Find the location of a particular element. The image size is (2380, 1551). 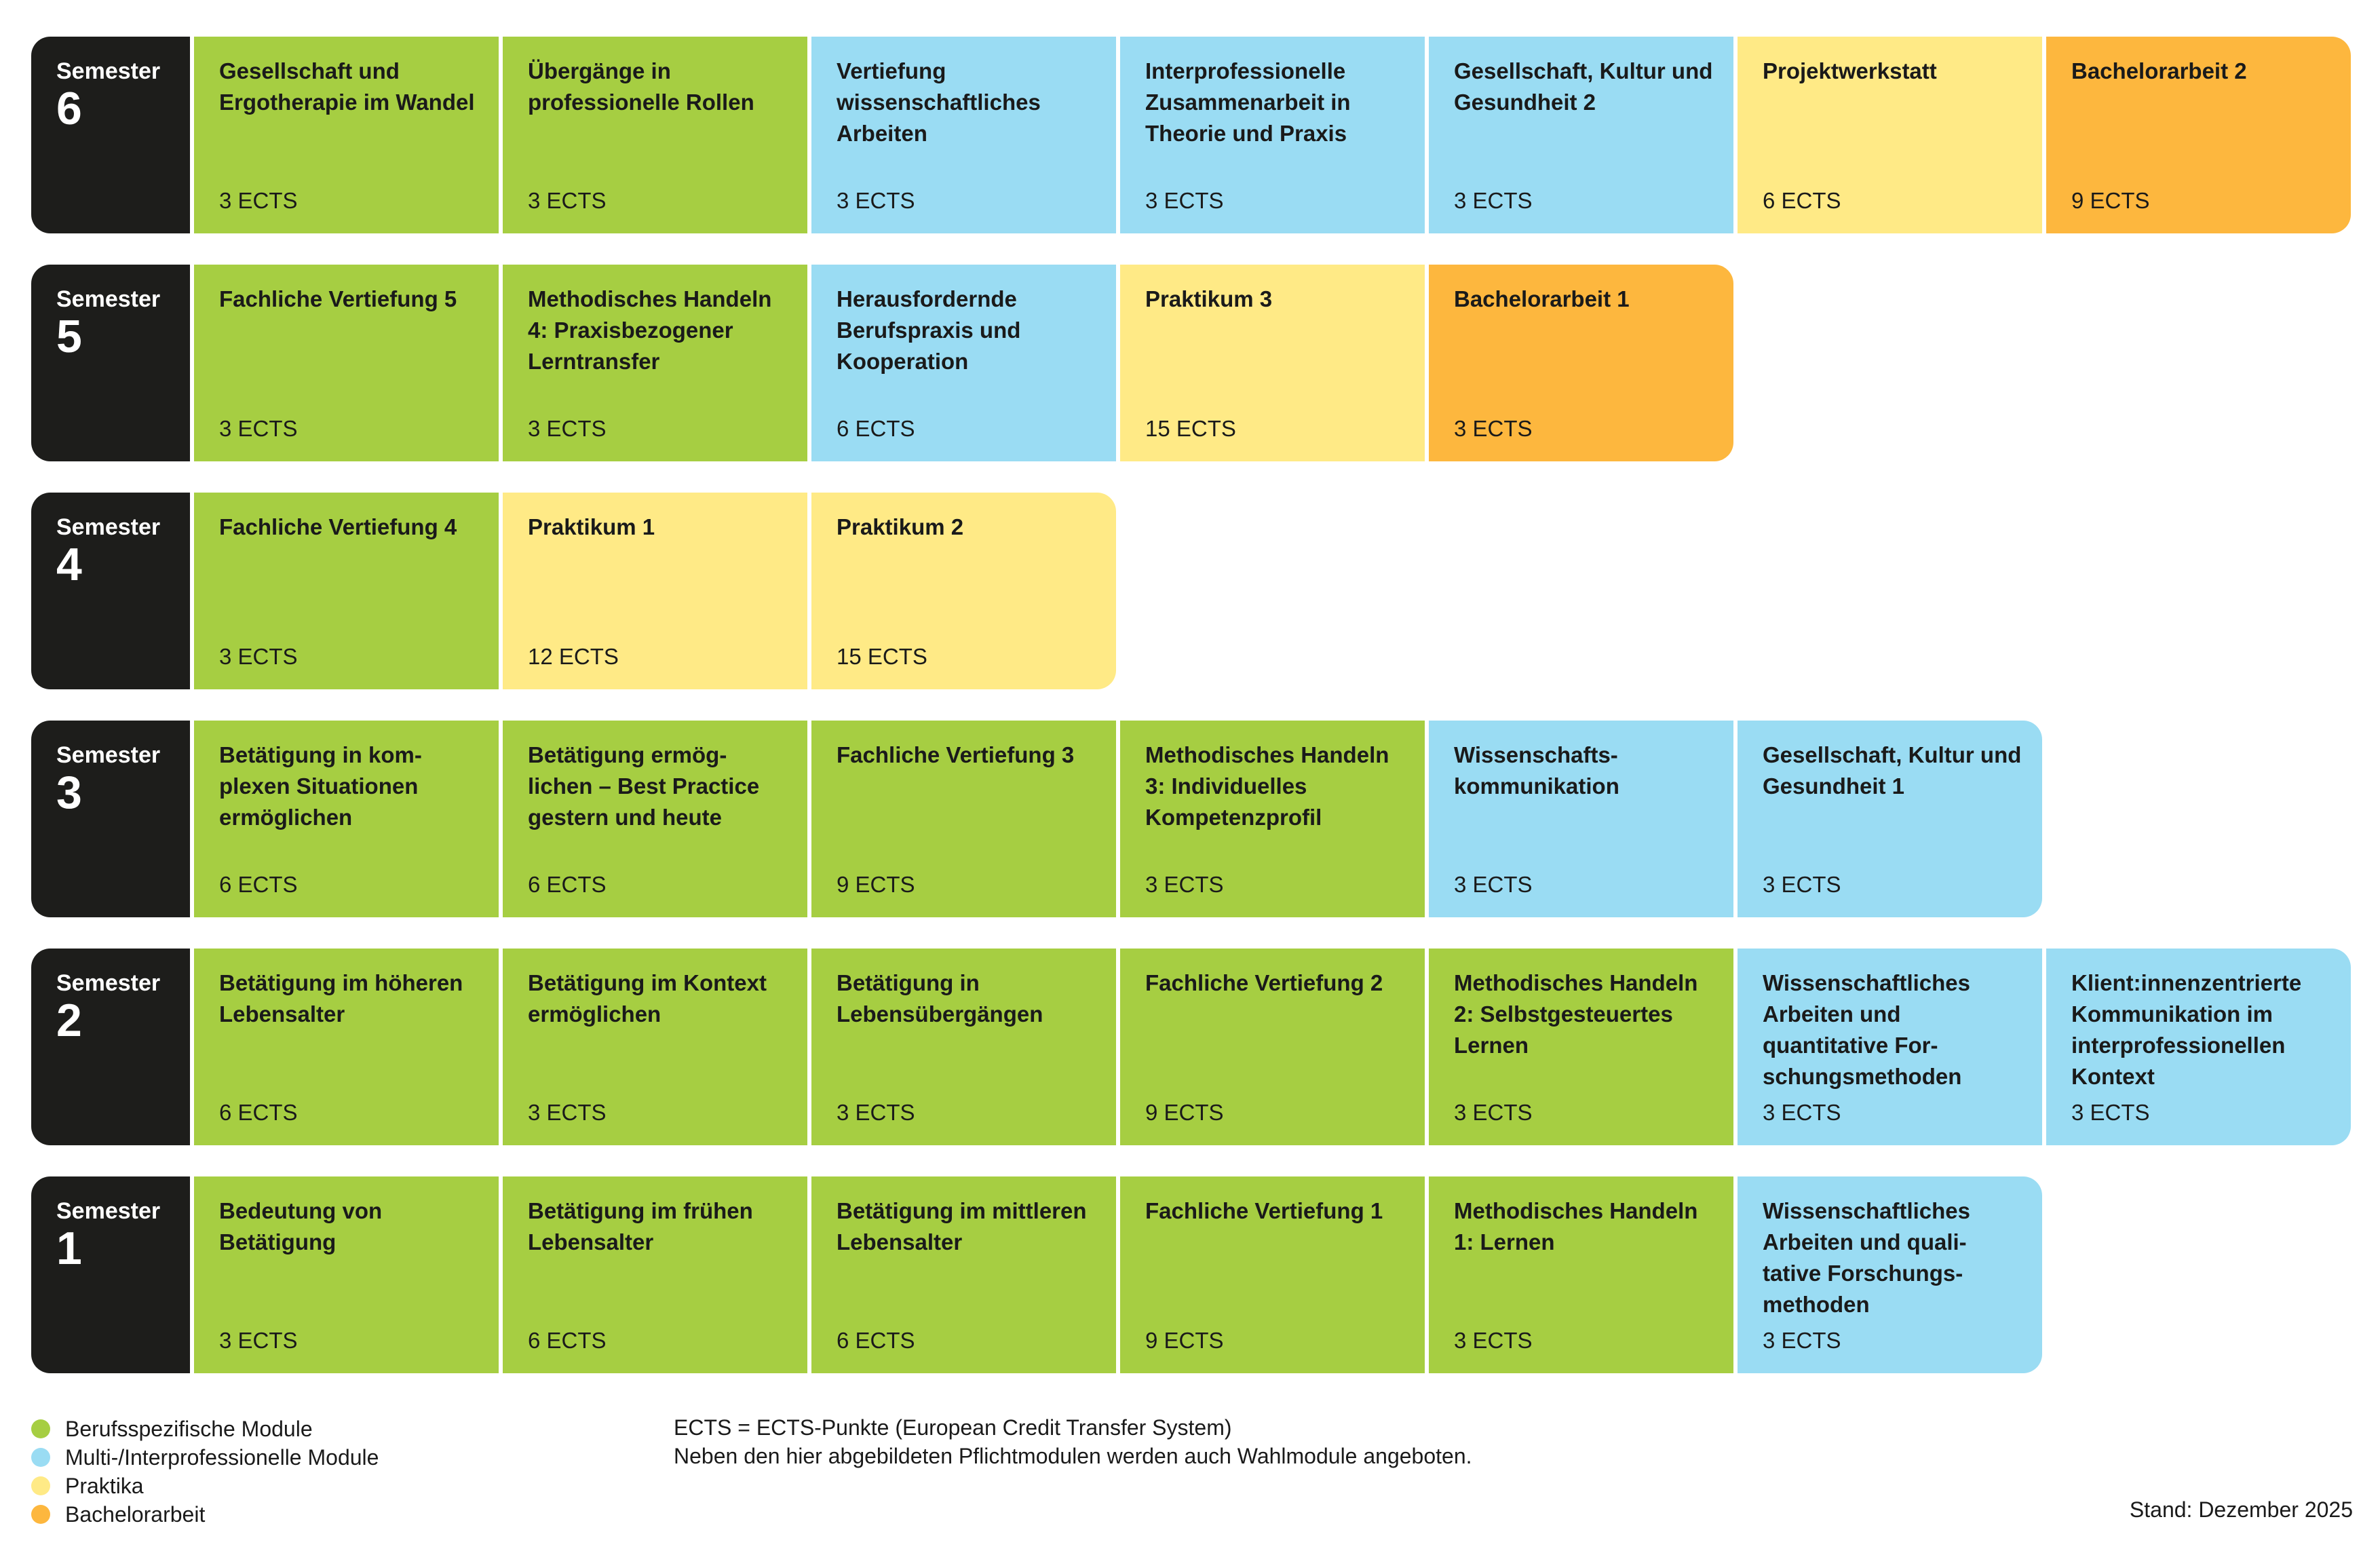

module-card: Betätigung im frühen Lebensalter 6 ECTS is located at coordinates (655, 1275).